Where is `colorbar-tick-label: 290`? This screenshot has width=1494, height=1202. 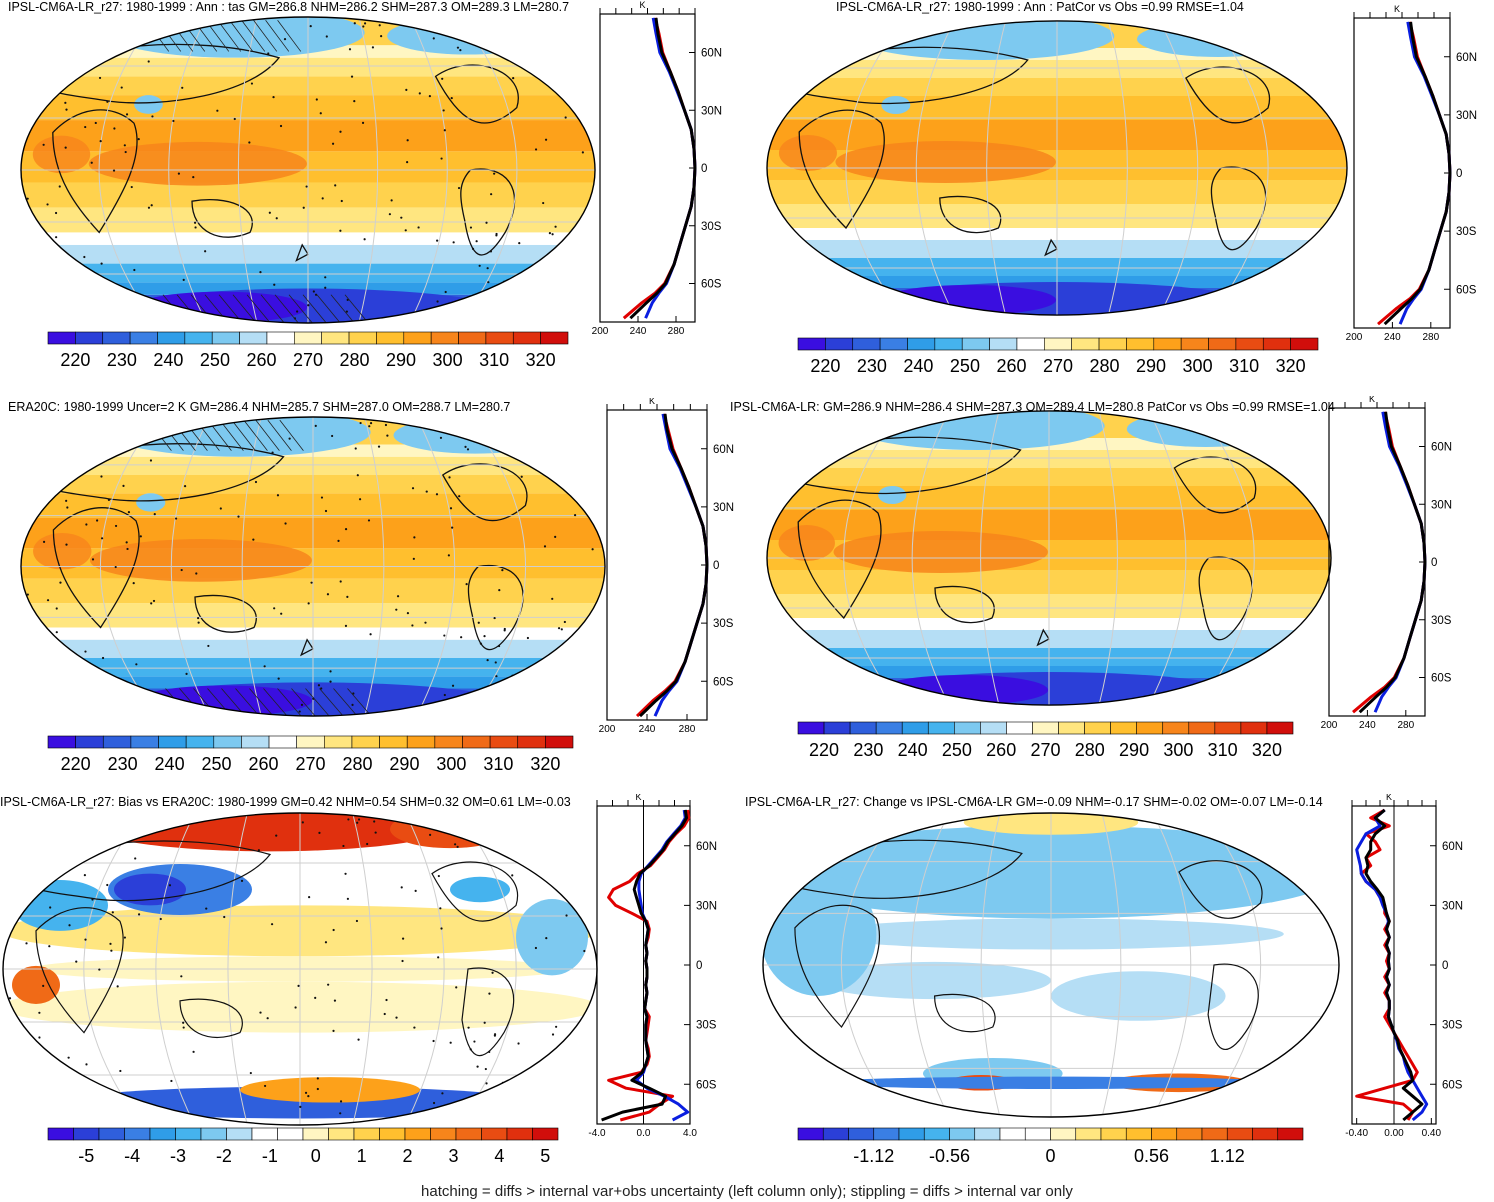 colorbar-tick-label: 290 is located at coordinates (404, 764).